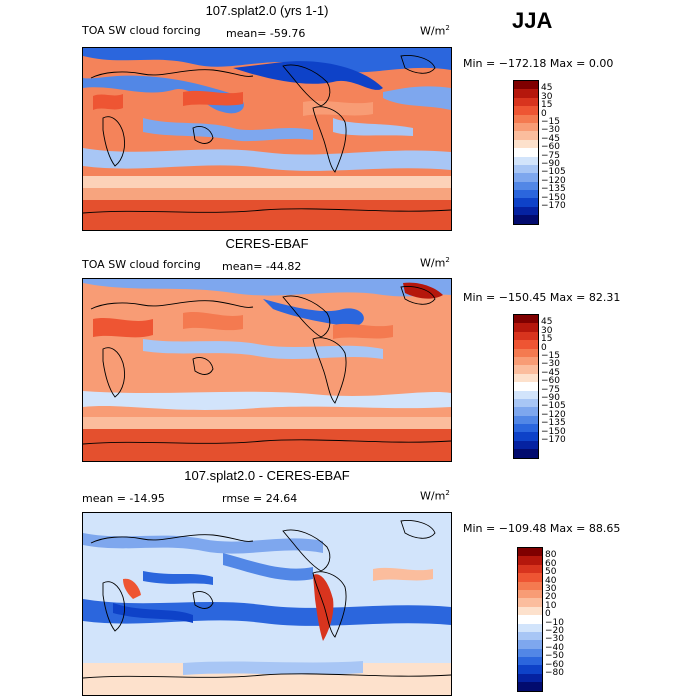  I want to click on colorbar-tick-label: 15, so click(547, 105).